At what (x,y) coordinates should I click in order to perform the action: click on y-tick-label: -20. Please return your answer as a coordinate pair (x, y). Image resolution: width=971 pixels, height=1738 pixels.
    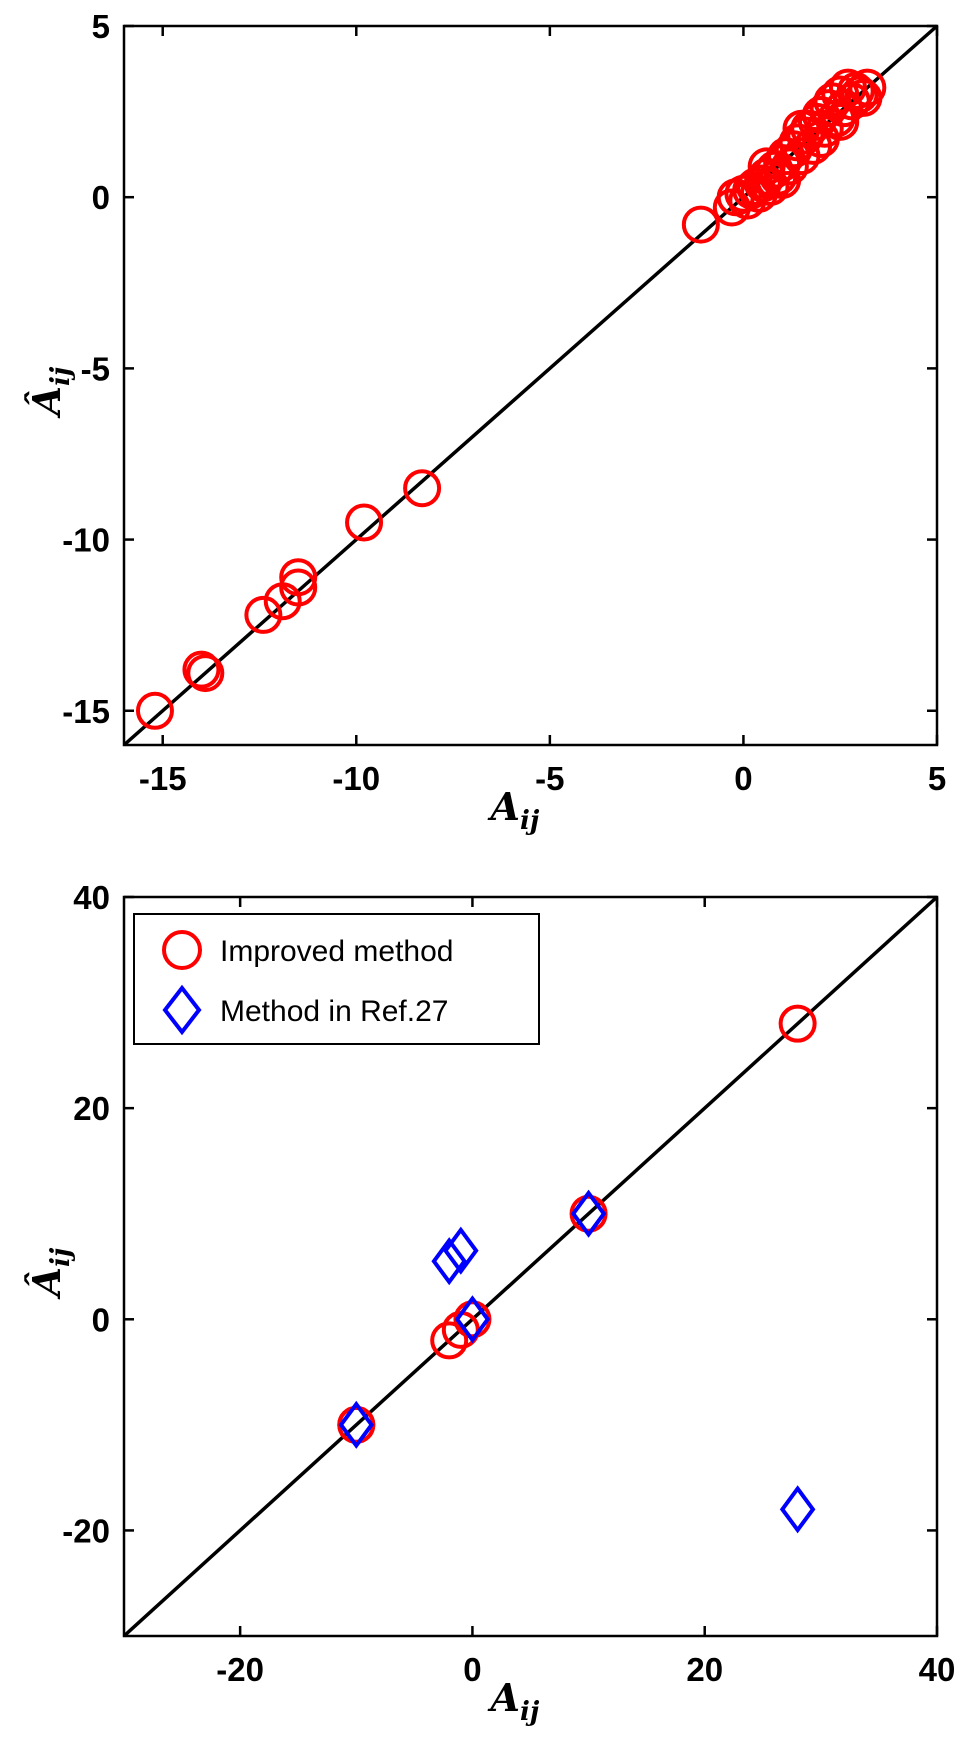
    Looking at the image, I should click on (86, 1530).